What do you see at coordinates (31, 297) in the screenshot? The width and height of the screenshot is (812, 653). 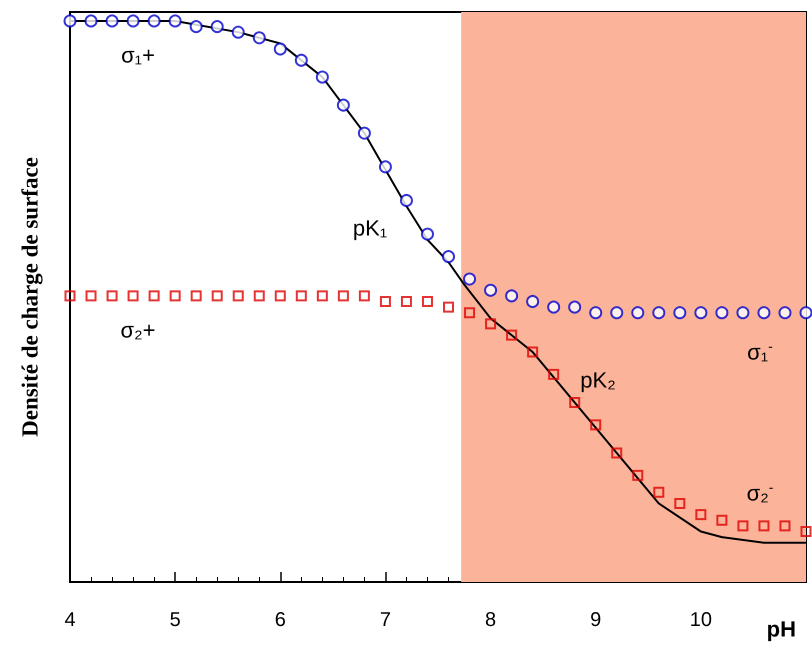 I see `y-axis-title: Densité de charge de surface` at bounding box center [31, 297].